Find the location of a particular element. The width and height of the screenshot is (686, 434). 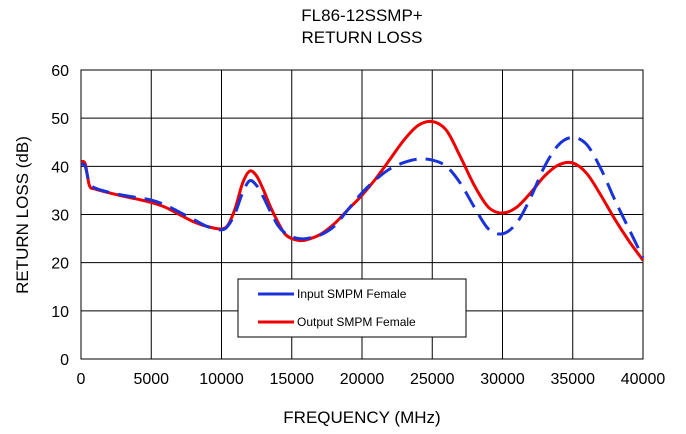

y-tick-label: 20 is located at coordinates (60, 264).